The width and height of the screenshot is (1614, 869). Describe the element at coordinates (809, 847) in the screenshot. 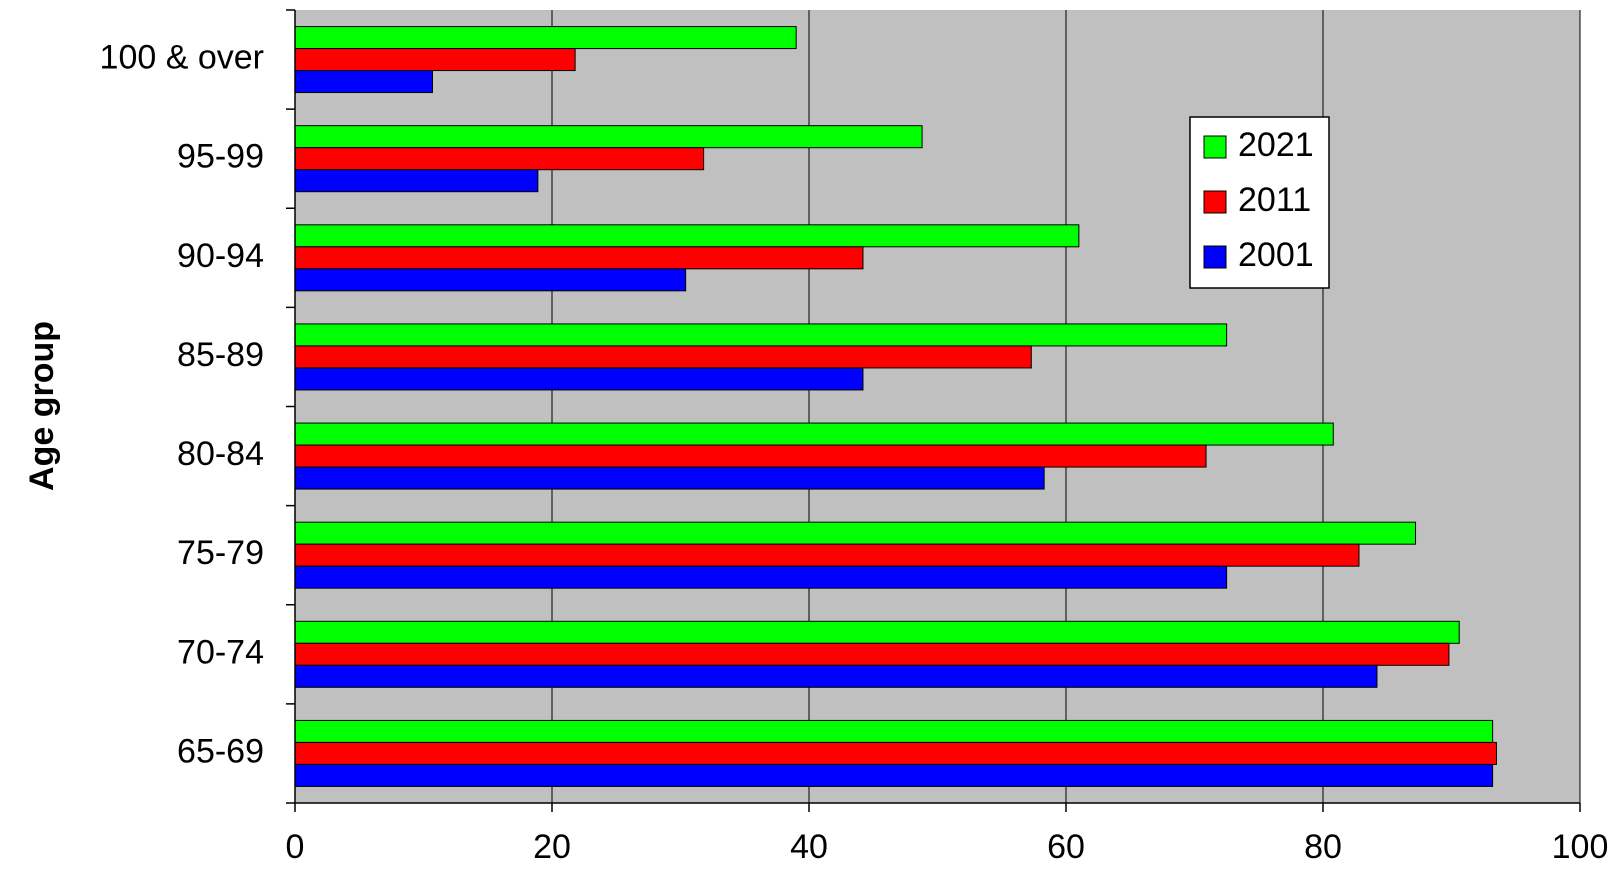

I see `x-tick-label: 40` at that location.